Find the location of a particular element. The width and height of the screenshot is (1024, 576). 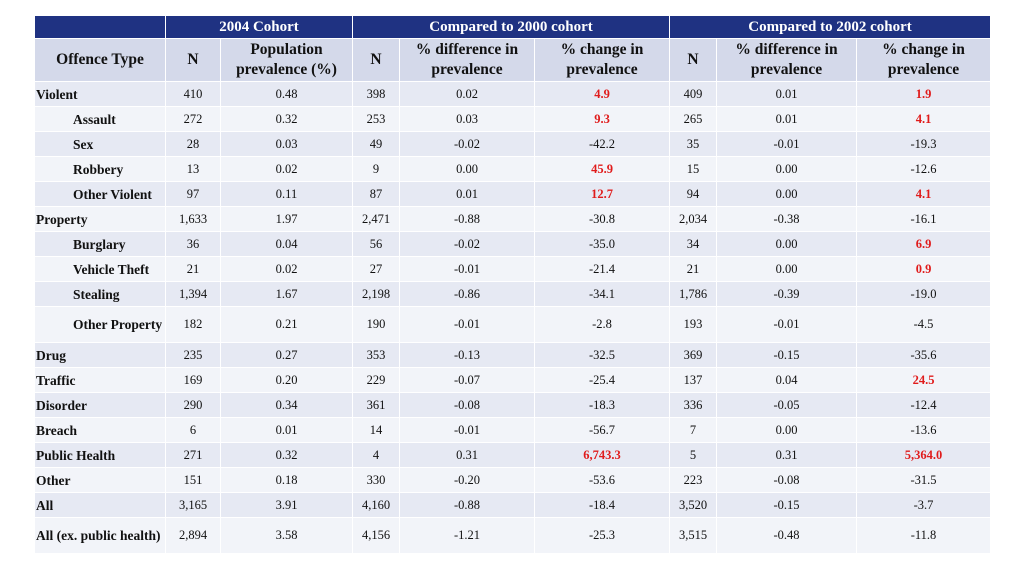

table-row: Robbery 13 0.02 9 0.00 45.9 15 0.00 -12.6 is located at coordinates (513, 169).